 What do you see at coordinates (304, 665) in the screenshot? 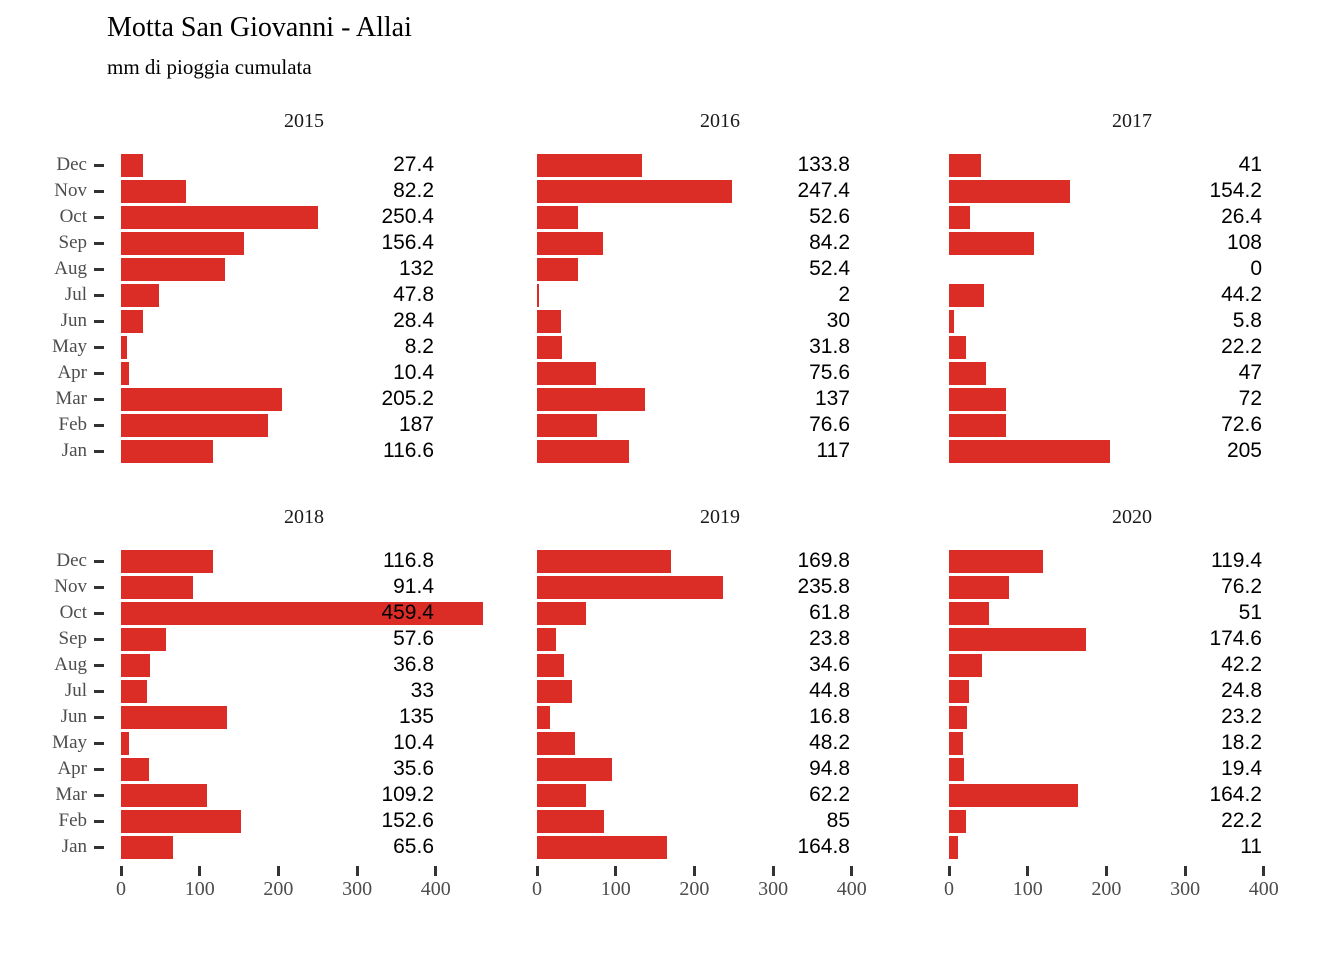
I see `bar-row-aug: 36.8` at bounding box center [304, 665].